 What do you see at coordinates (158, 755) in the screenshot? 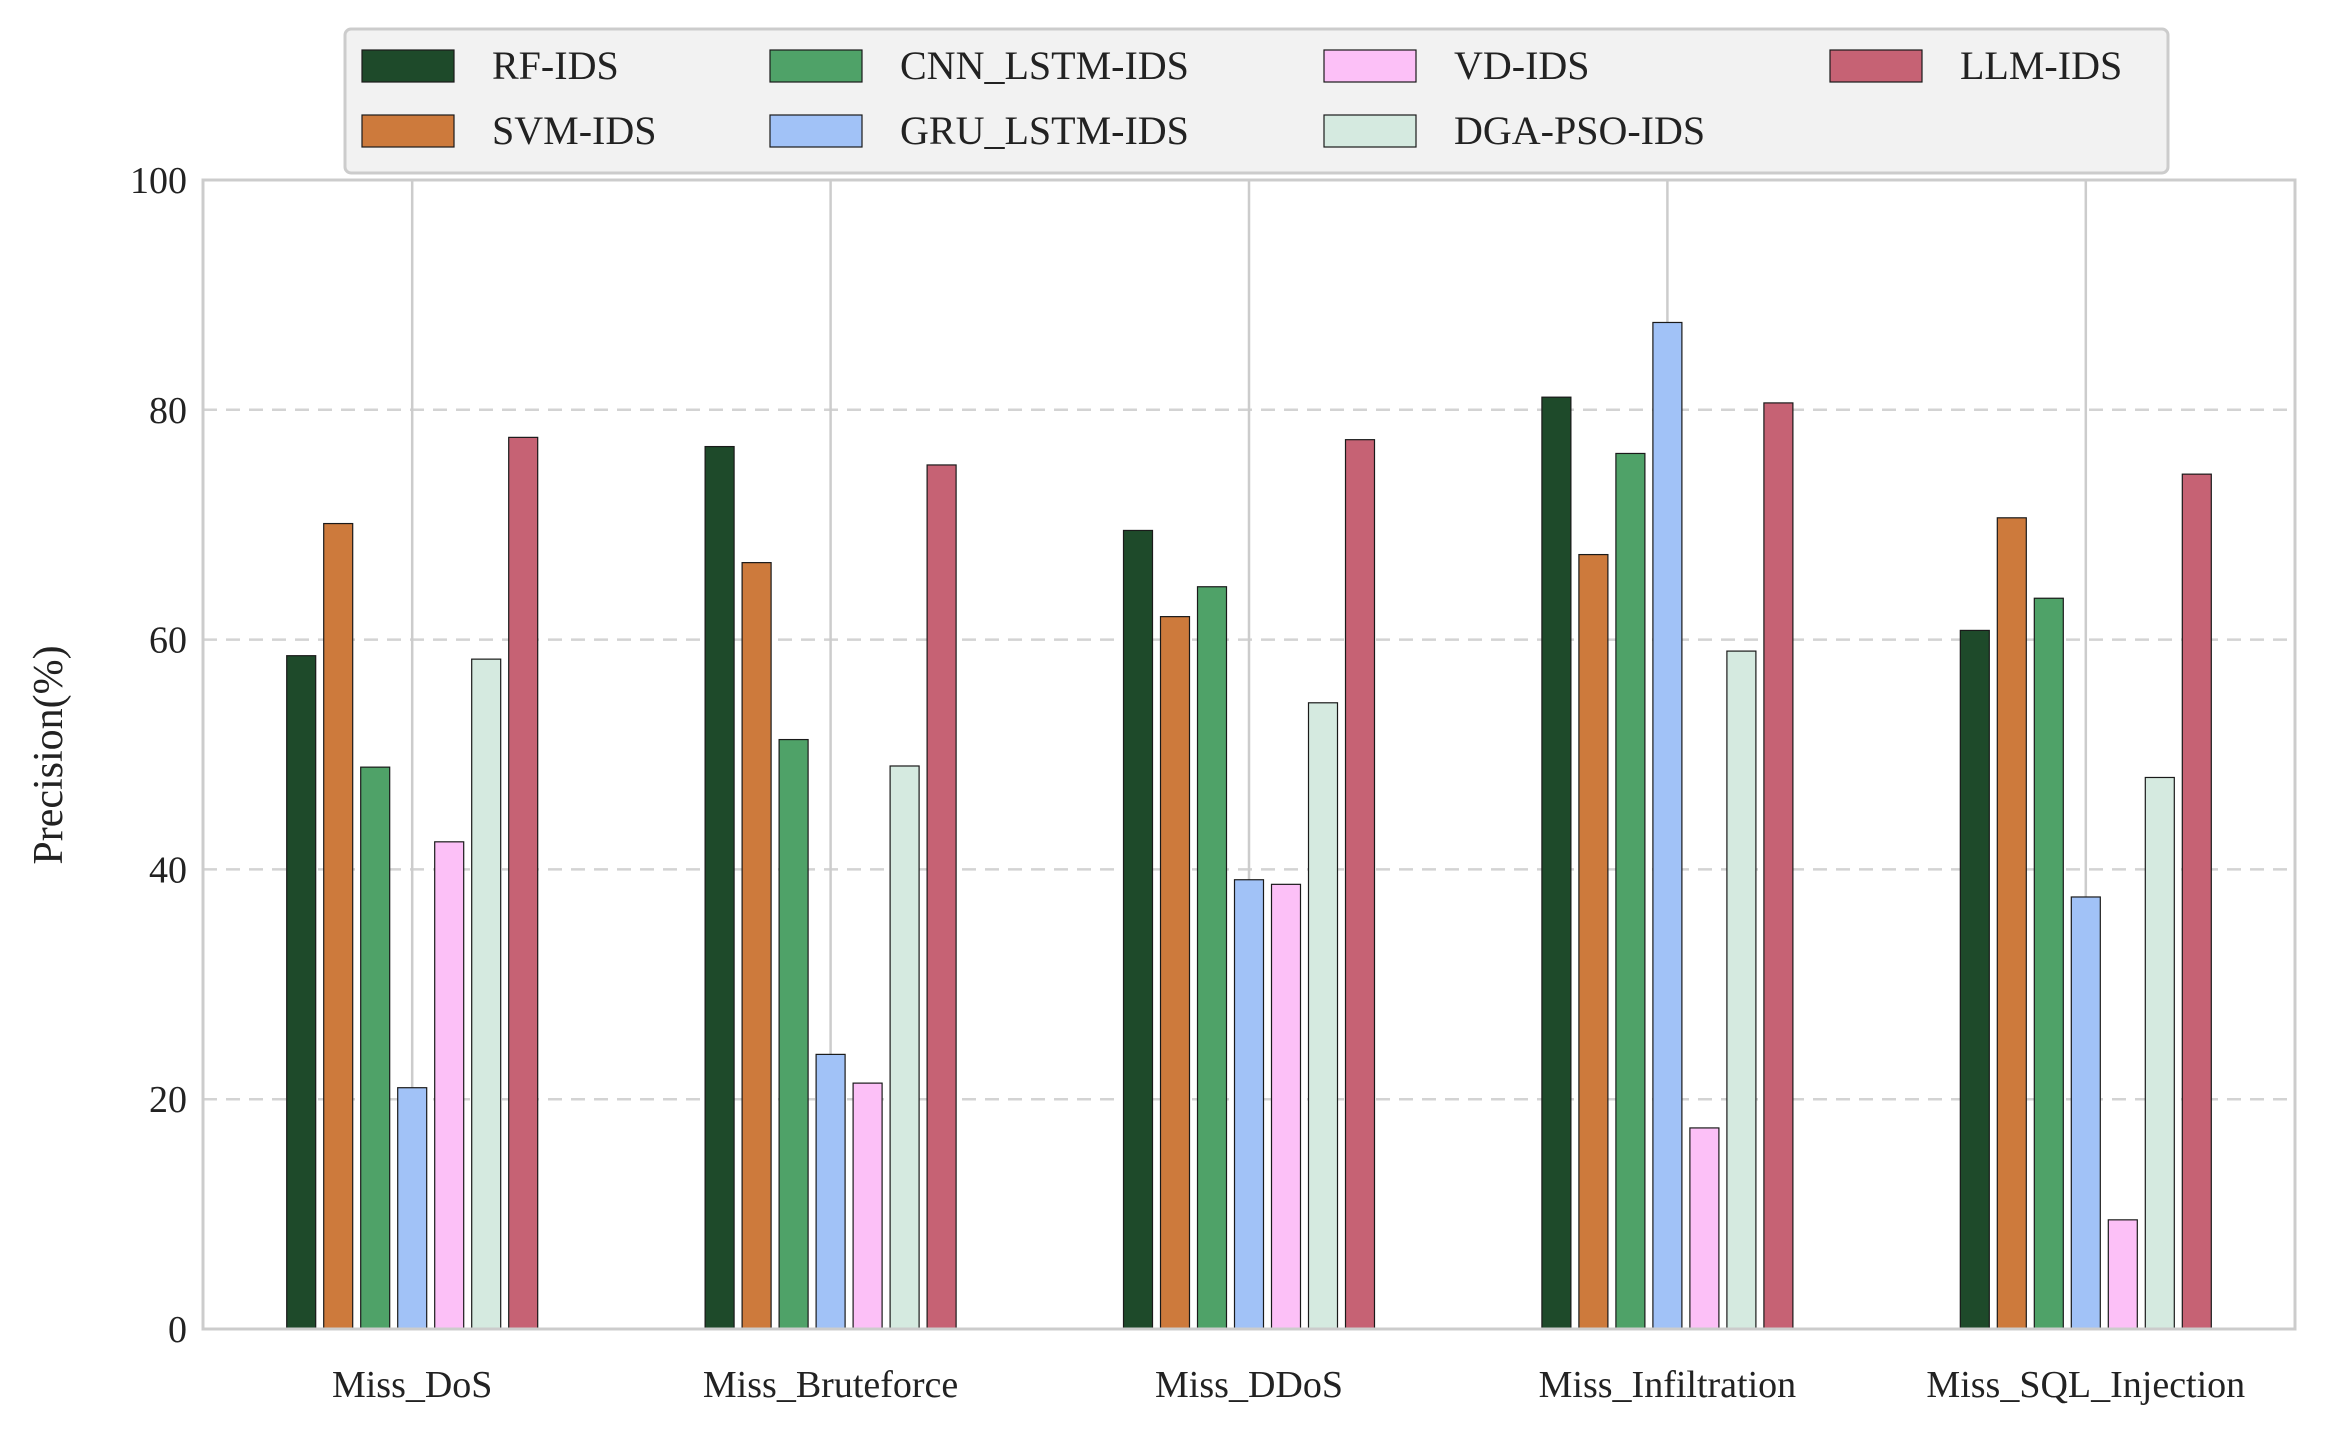
I see `y-tick-labels: 0 20 40 60 80 100` at bounding box center [158, 755].